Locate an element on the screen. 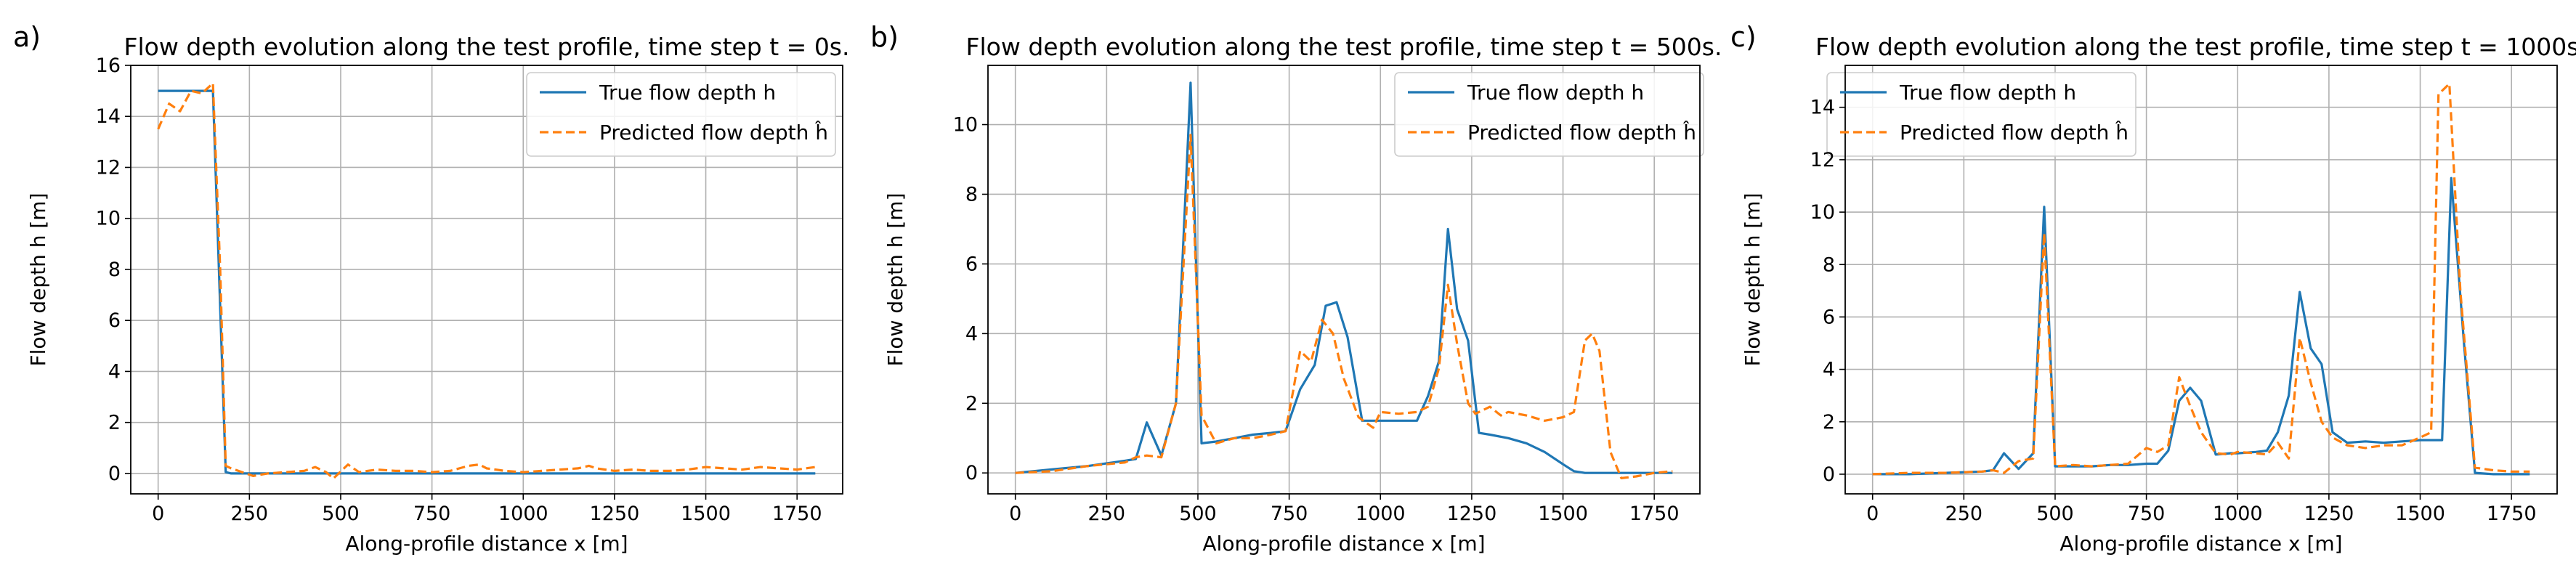  panel-label: a) is located at coordinates (27, 37).